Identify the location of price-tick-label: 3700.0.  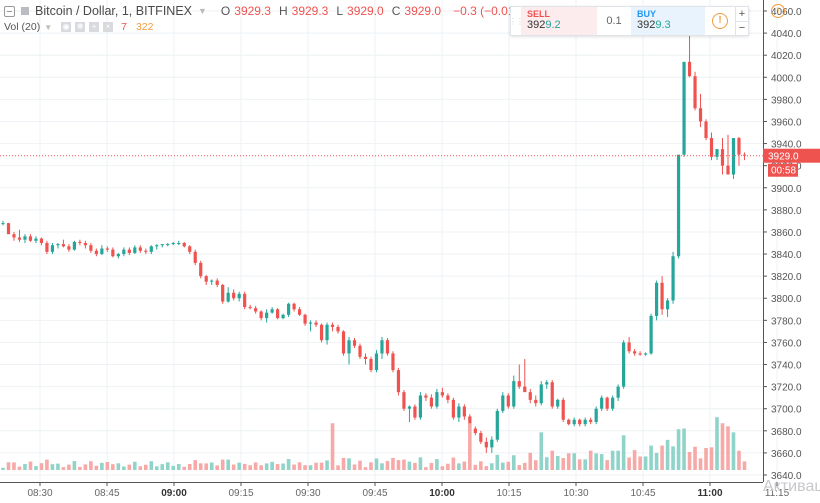
(786, 410).